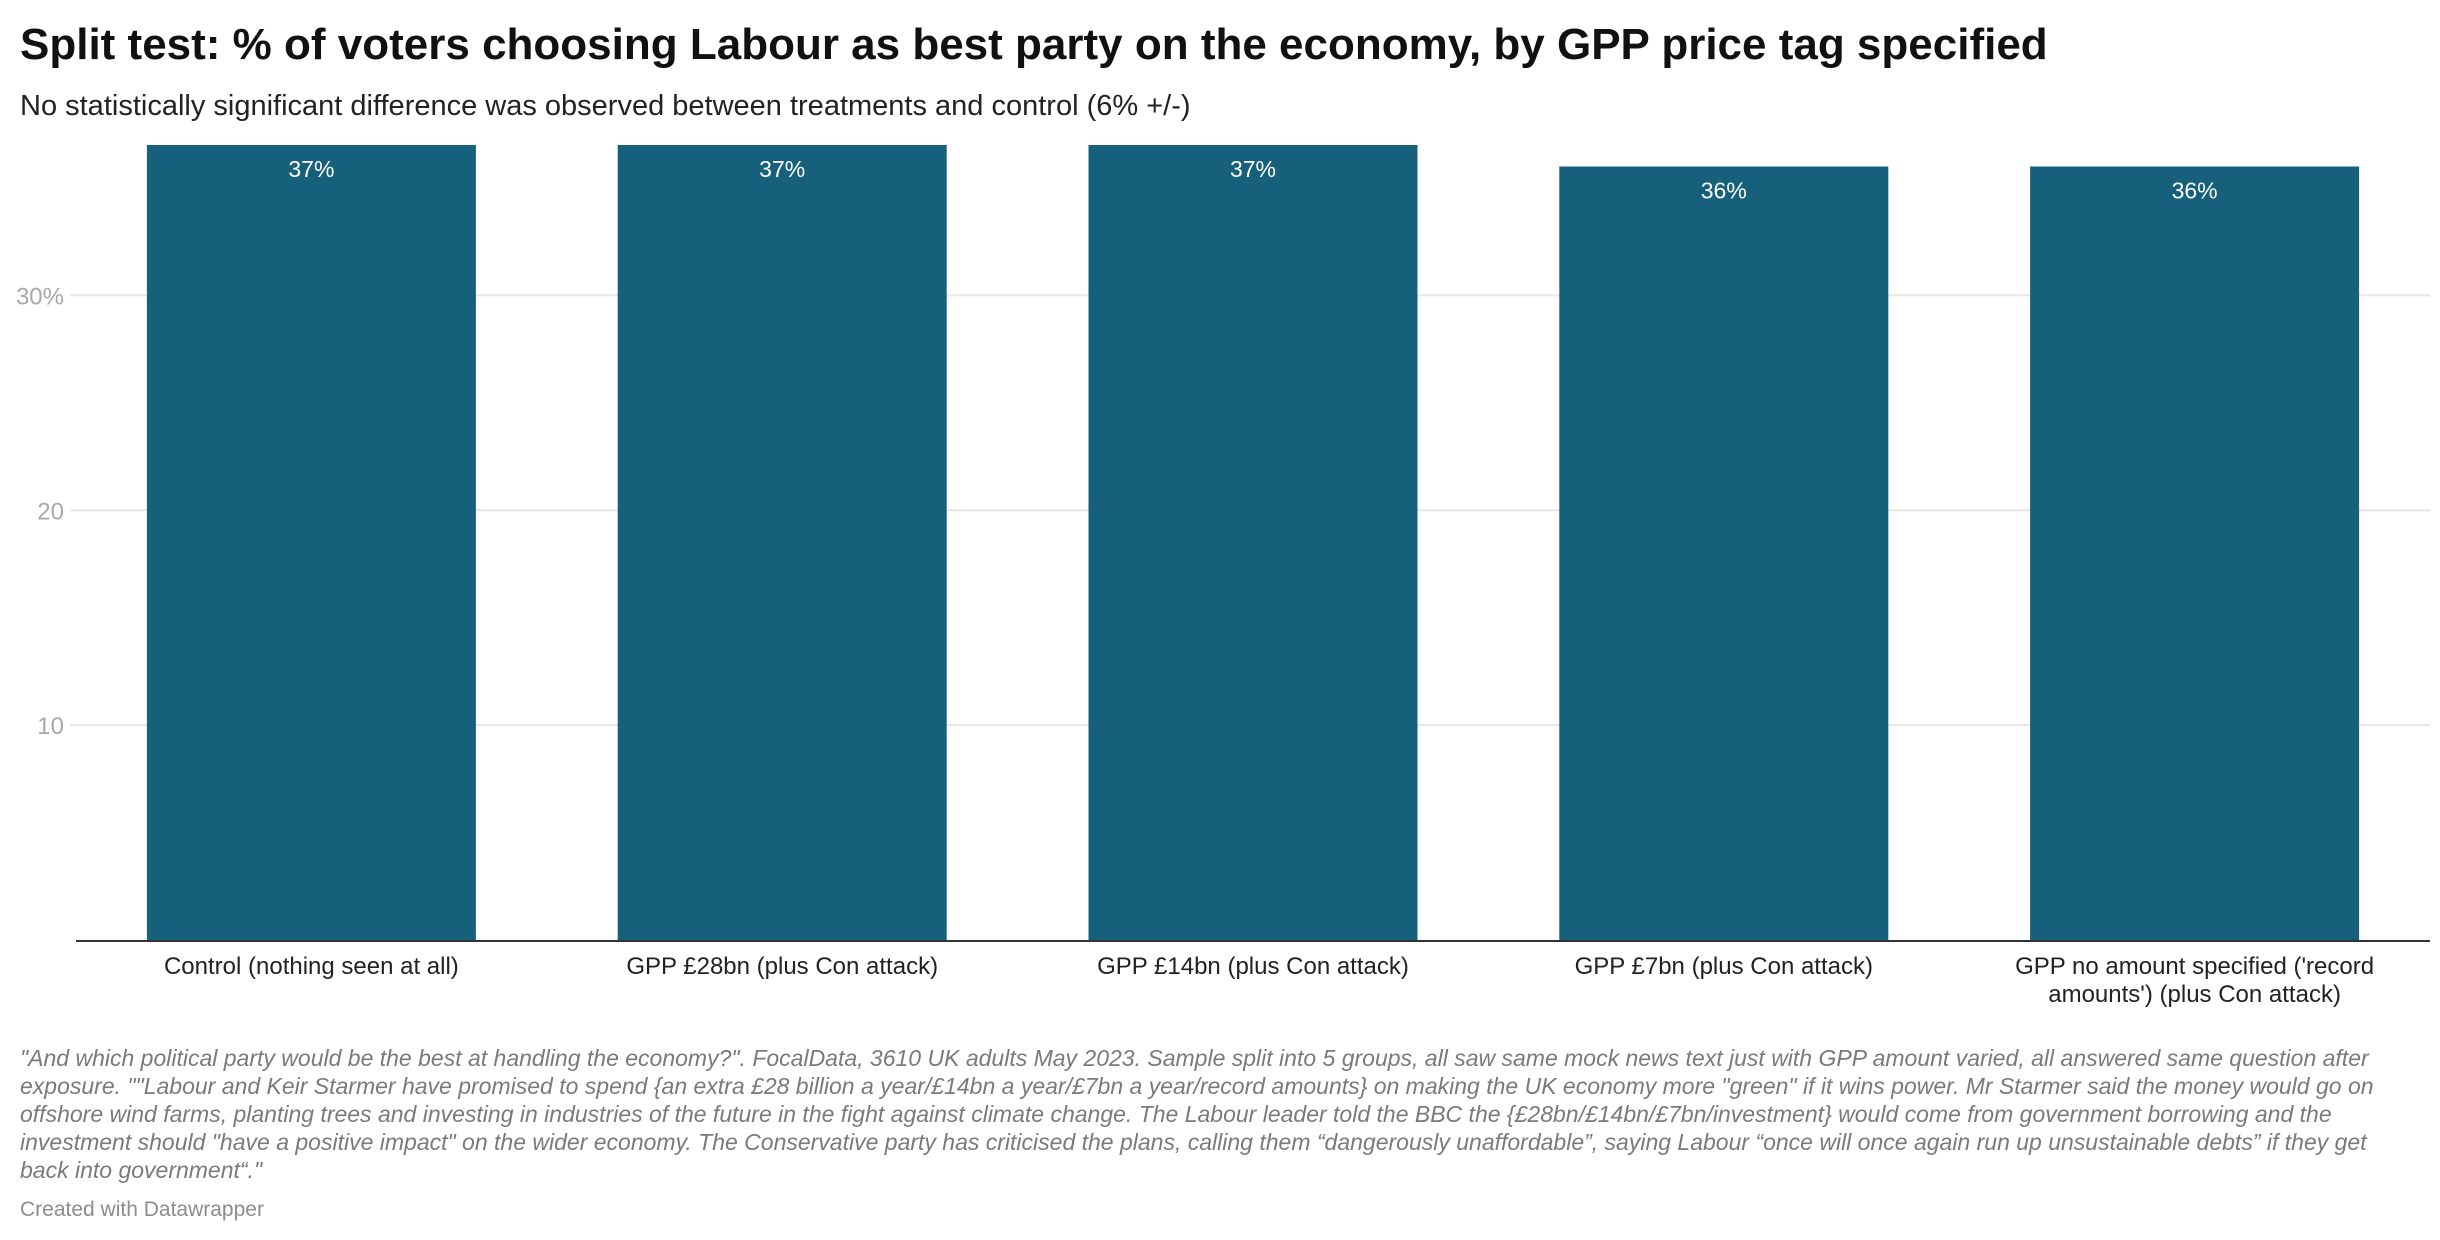 The image size is (2440, 1240). Describe the element at coordinates (782, 966) in the screenshot. I see `x-category-label: GPP £28bn (plus Con attack)` at that location.